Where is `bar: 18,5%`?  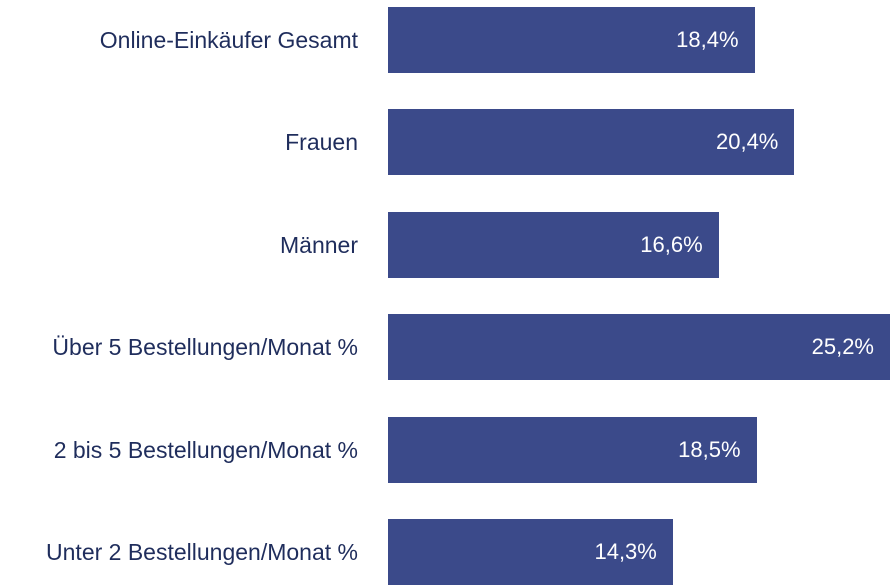 bar: 18,5% is located at coordinates (572, 449).